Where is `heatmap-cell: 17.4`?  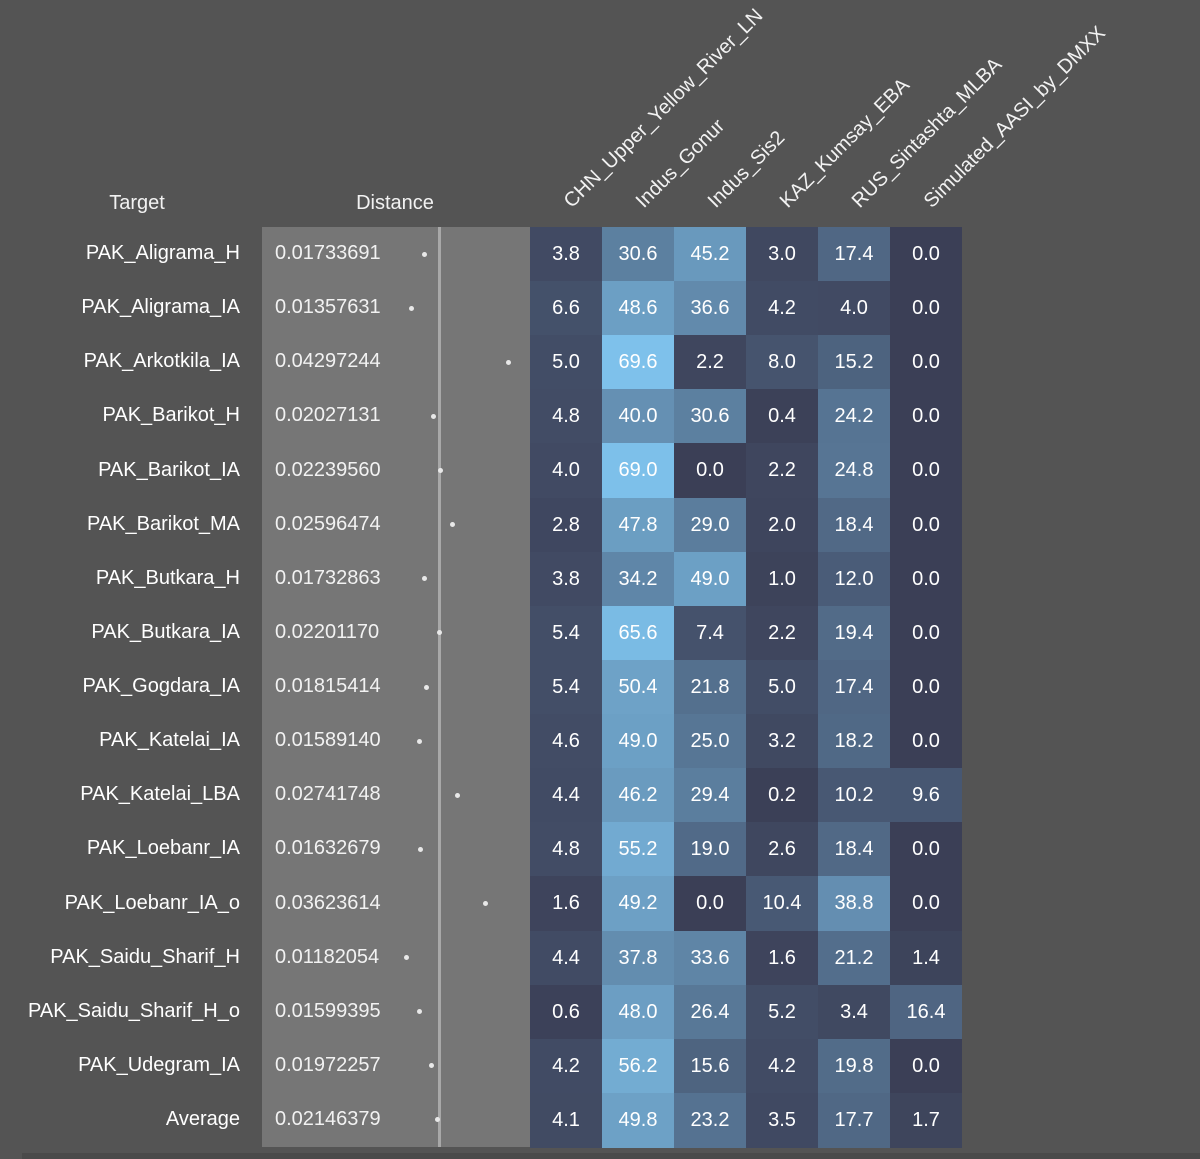
heatmap-cell: 17.4 is located at coordinates (854, 687).